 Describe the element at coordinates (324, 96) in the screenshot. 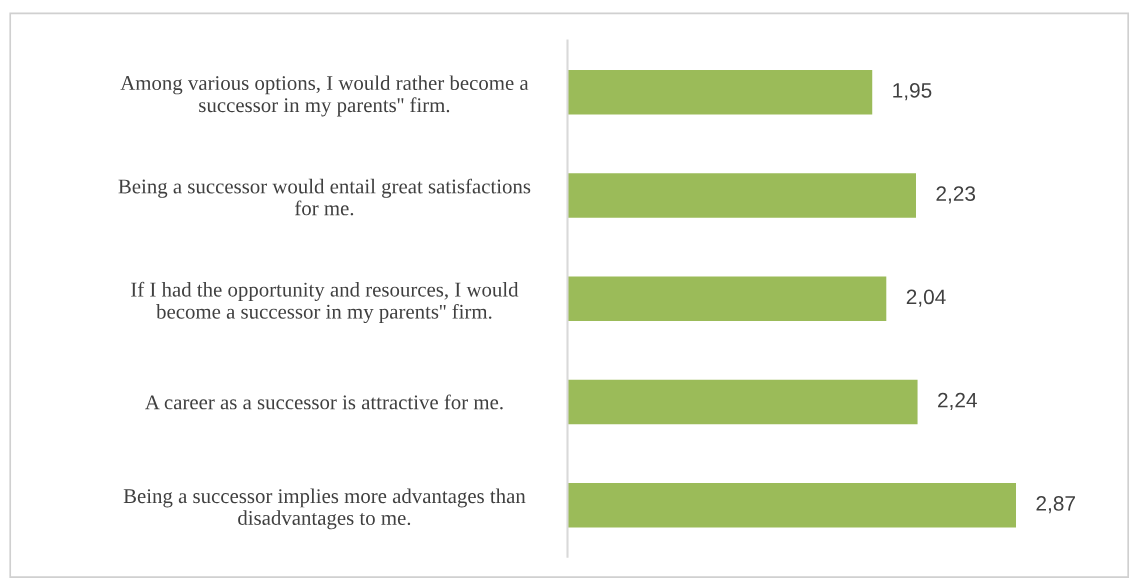

I see `y-tick-label: Among various options, I would rather become a successor in my parents'' firm.` at that location.